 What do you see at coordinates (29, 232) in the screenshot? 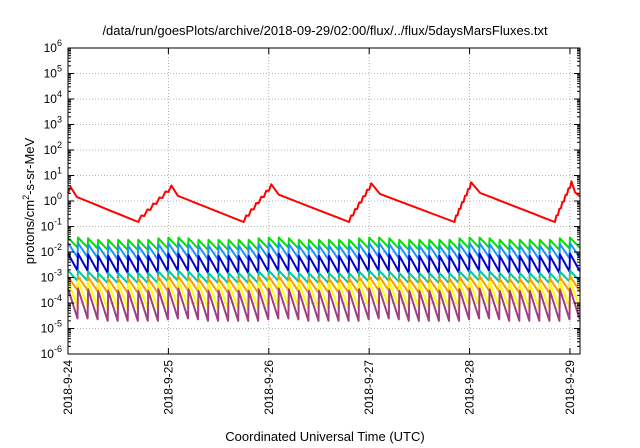
I see `y-axis-label-prefix: protons/cm` at bounding box center [29, 232].